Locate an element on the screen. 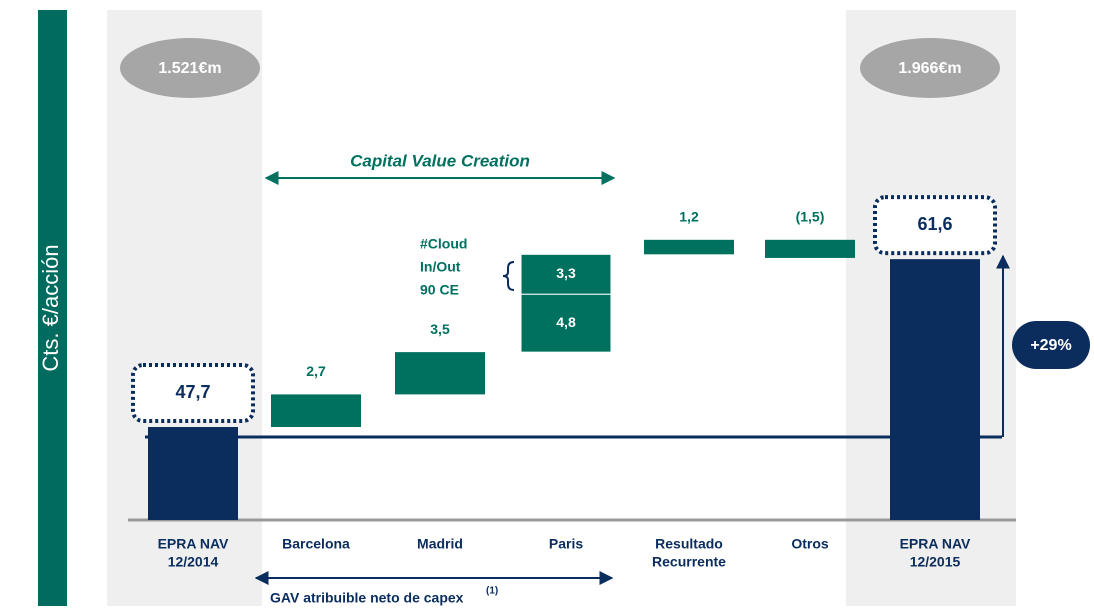 This screenshot has width=1094, height=608. value-label: 47,7 is located at coordinates (192, 392).